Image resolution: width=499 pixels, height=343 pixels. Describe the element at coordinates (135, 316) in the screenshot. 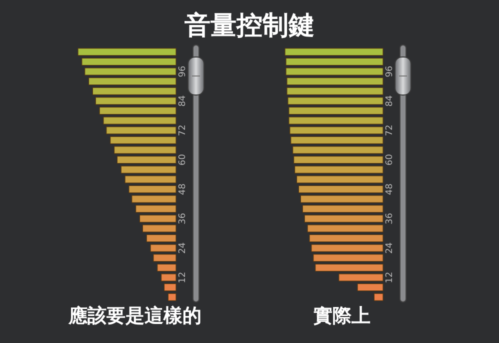

I see `x-axis-title: 應該要是這樣的` at that location.